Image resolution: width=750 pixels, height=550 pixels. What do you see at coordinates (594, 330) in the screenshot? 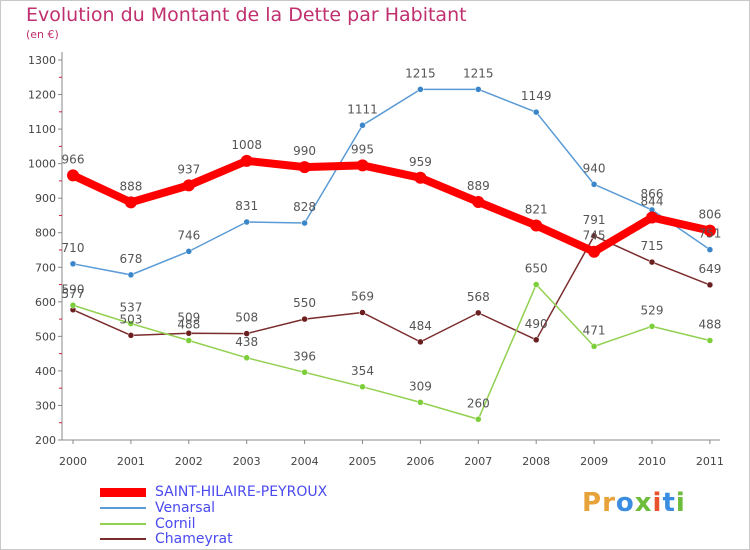
I see `data-label: 471` at bounding box center [594, 330].